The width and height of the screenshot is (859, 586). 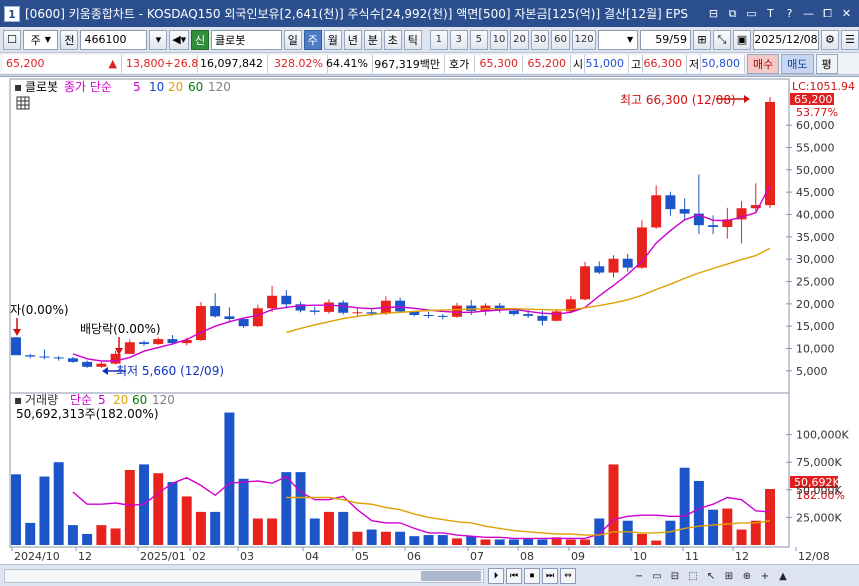 I want to click on price-ytick-label: 5,000, so click(x=812, y=371).